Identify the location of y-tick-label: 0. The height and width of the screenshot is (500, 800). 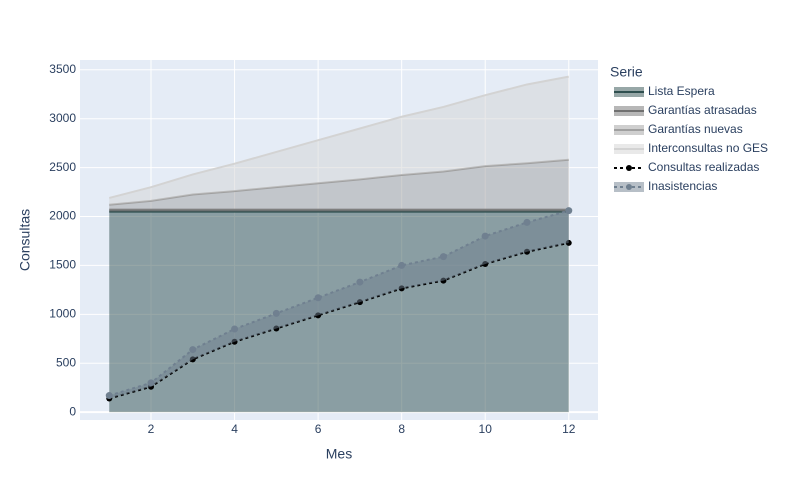
(72, 411).